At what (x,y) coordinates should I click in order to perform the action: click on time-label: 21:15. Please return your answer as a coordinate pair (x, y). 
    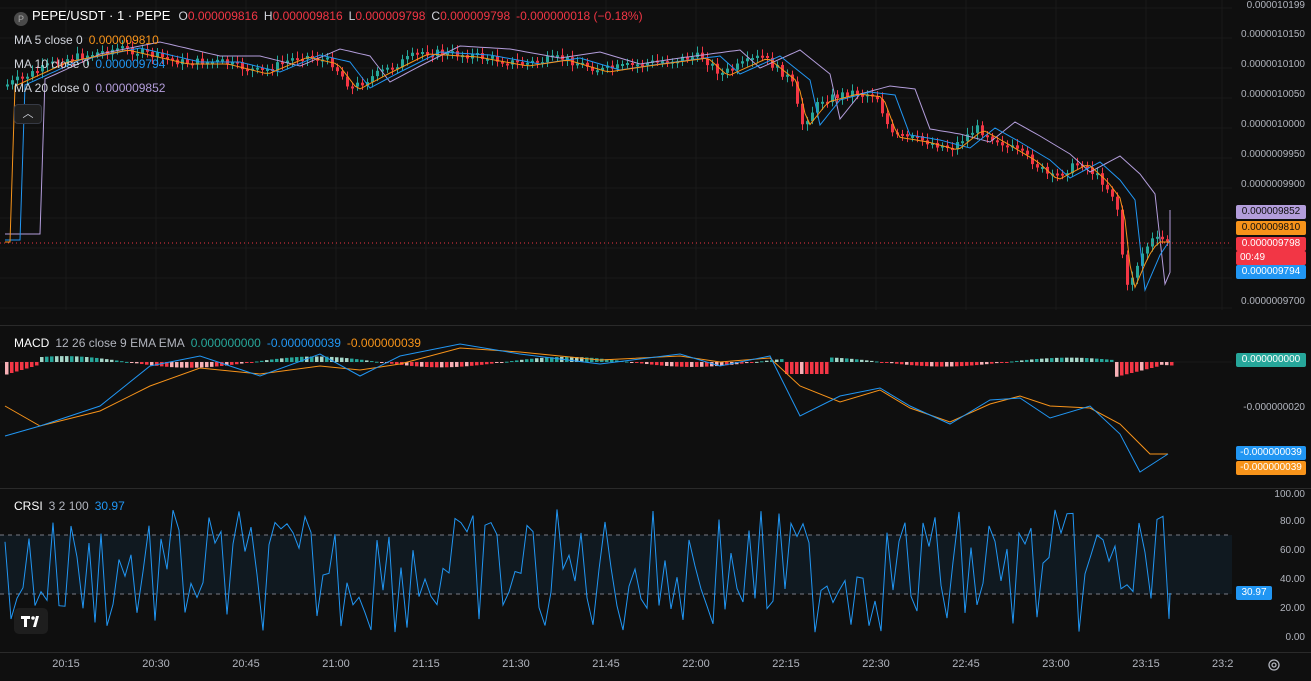
    Looking at the image, I should click on (426, 664).